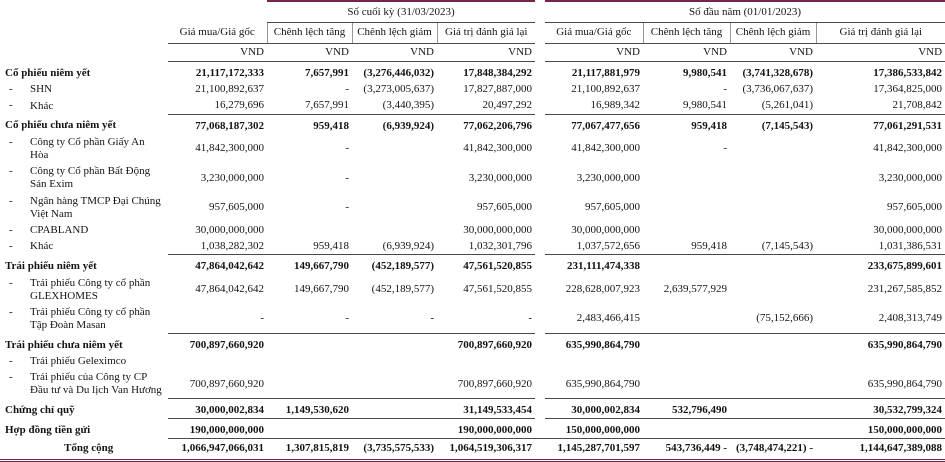 Image resolution: width=945 pixels, height=462 pixels. Describe the element at coordinates (540, 12) in the screenshot. I see `group-gap-header` at that location.